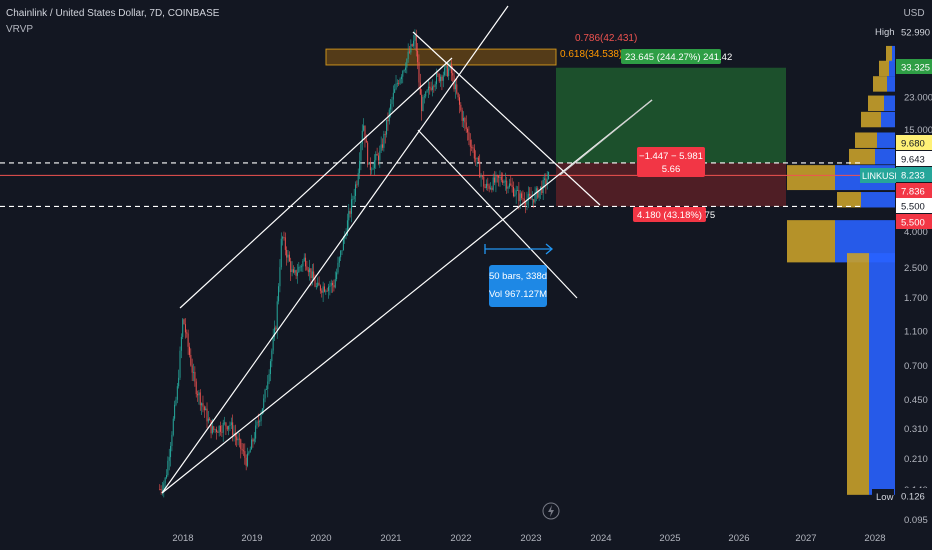 Image resolution: width=932 pixels, height=550 pixels. Describe the element at coordinates (441, 57) in the screenshot. I see `fib-zone` at that location.